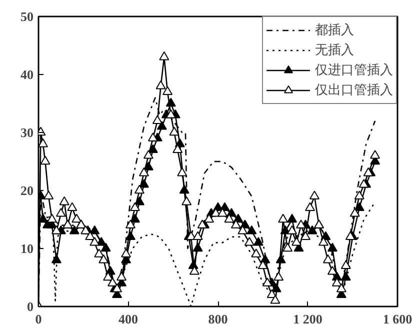 The image size is (417, 336). What do you see at coordinates (397, 319) in the screenshot?
I see `x-tick-label: 1 600` at bounding box center [397, 319].